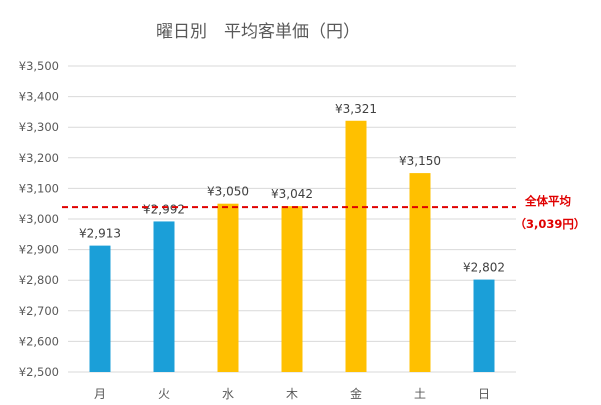  I want to click on x-category-label: 日, so click(484, 394).